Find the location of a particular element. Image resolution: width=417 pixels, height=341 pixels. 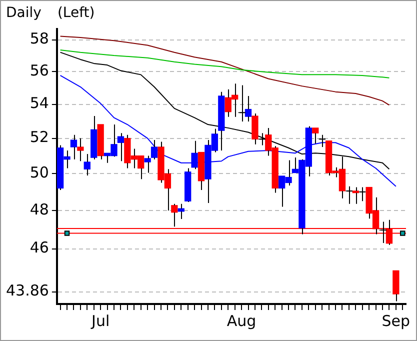

y-tick-label: 52 is located at coordinates (39, 137).